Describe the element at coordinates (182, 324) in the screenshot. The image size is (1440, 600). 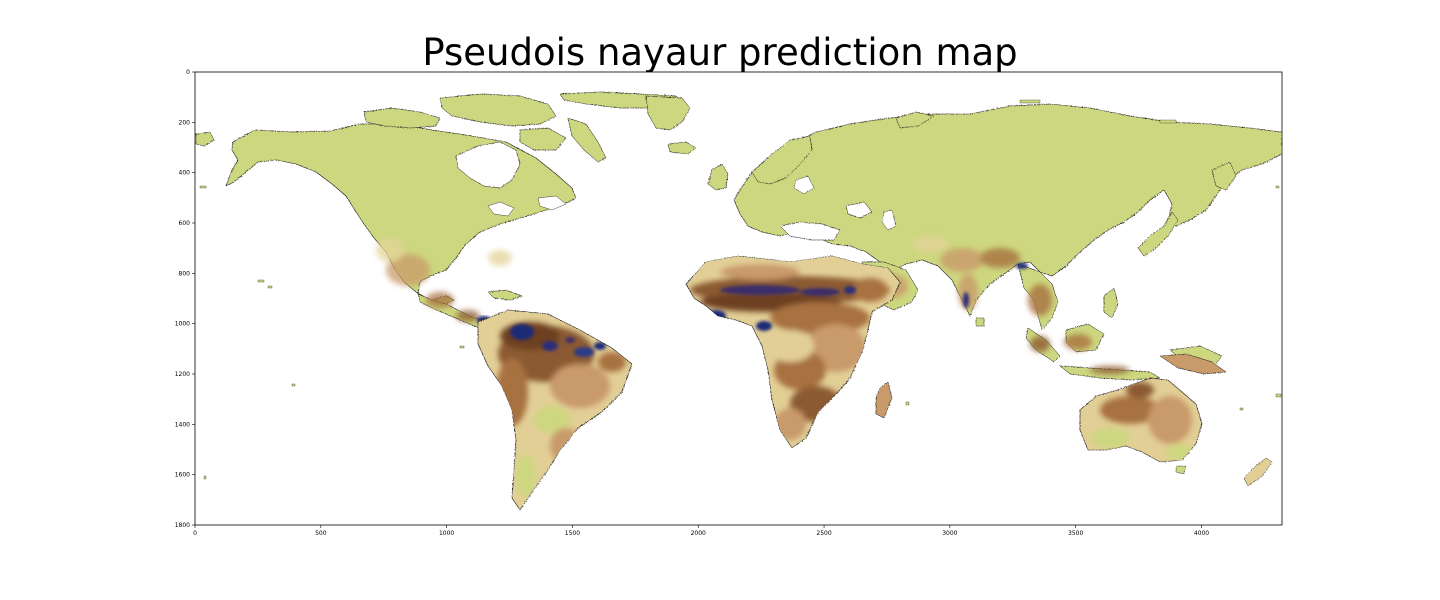
I see `y-tick-label: 1000` at that location.